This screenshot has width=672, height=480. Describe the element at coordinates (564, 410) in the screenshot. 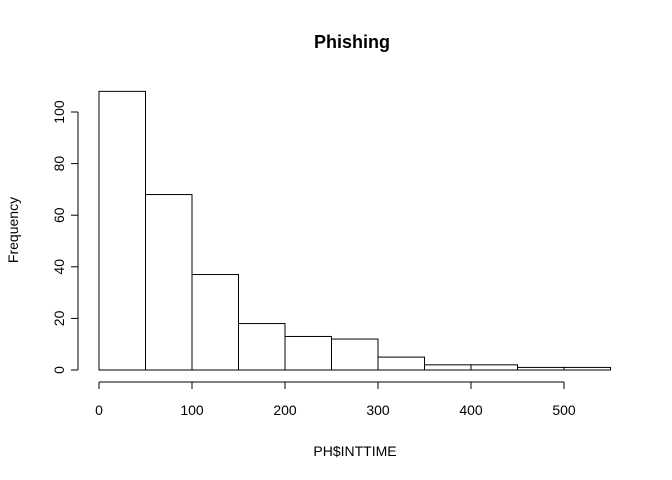

I see `x-tick-label: 500` at that location.